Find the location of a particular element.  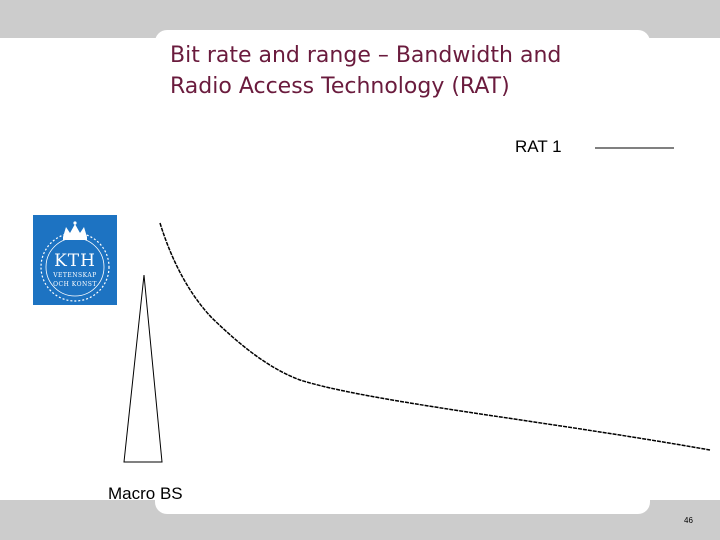

slide-title-line-1: Bit rate and range – Bandwidth and is located at coordinates (366, 55).